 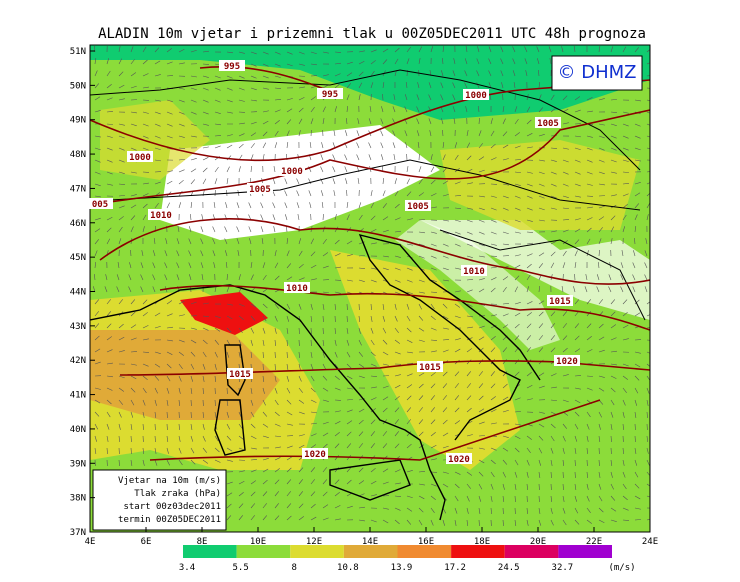 I want to click on lat-label: 43N, so click(x=78, y=327).